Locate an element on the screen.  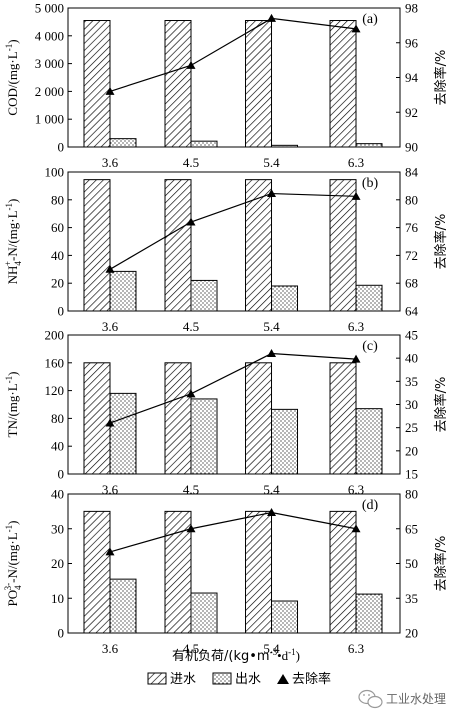
legend-swatch-outflow is located at coordinates (222, 678).